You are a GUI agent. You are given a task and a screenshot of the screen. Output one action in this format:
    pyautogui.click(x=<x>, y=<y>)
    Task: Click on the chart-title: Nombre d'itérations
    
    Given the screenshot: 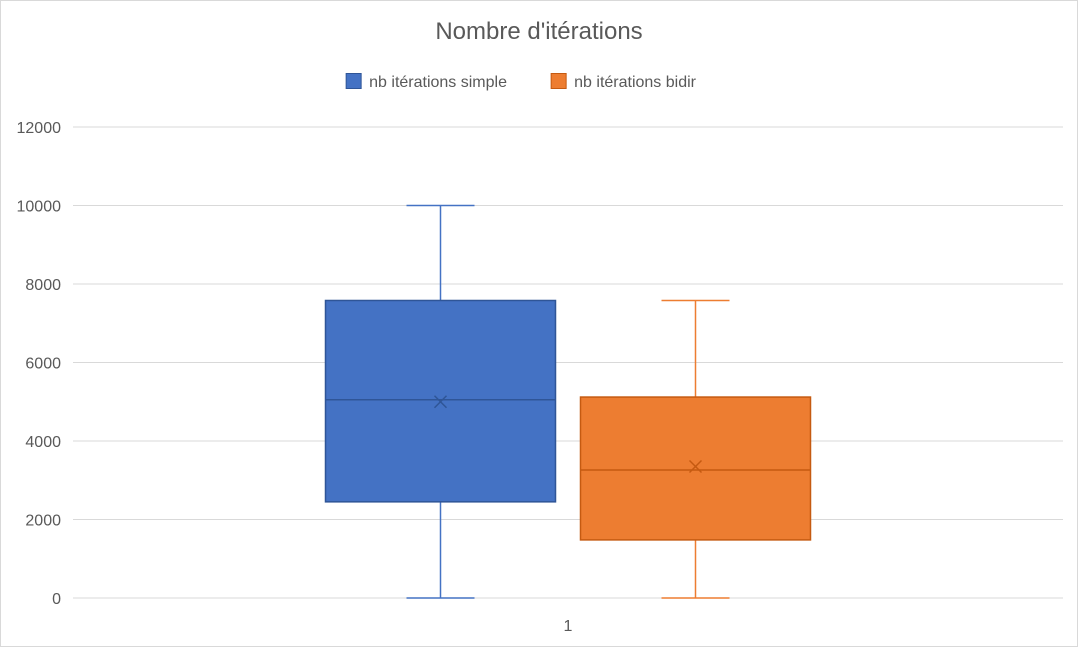 What is the action you would take?
    pyautogui.click(x=538, y=31)
    